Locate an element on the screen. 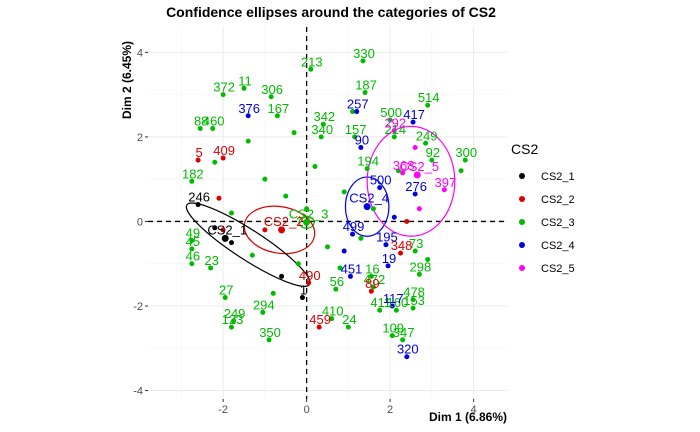 The image size is (700, 432). point-label-cs2-4: 19 is located at coordinates (389, 258).